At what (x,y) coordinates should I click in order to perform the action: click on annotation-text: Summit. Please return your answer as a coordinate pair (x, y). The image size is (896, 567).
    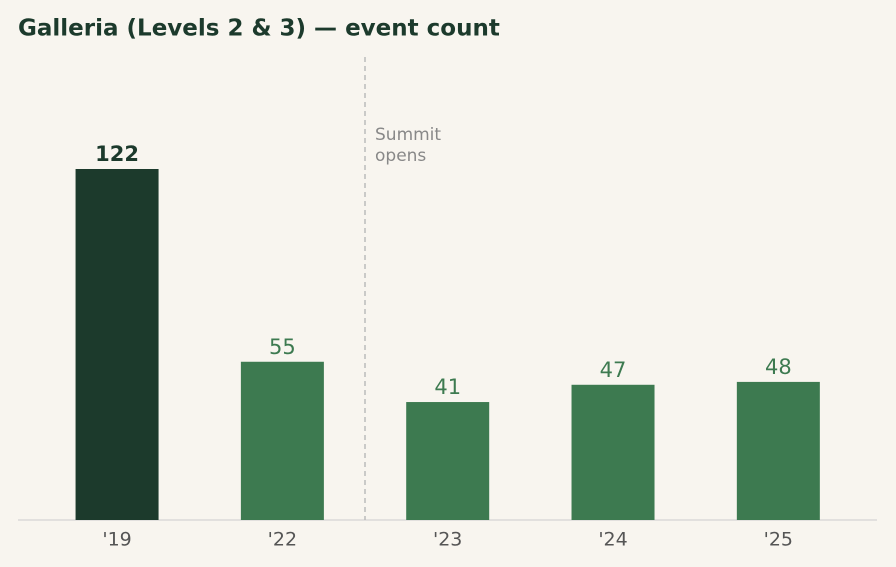
    Looking at the image, I should click on (408, 135).